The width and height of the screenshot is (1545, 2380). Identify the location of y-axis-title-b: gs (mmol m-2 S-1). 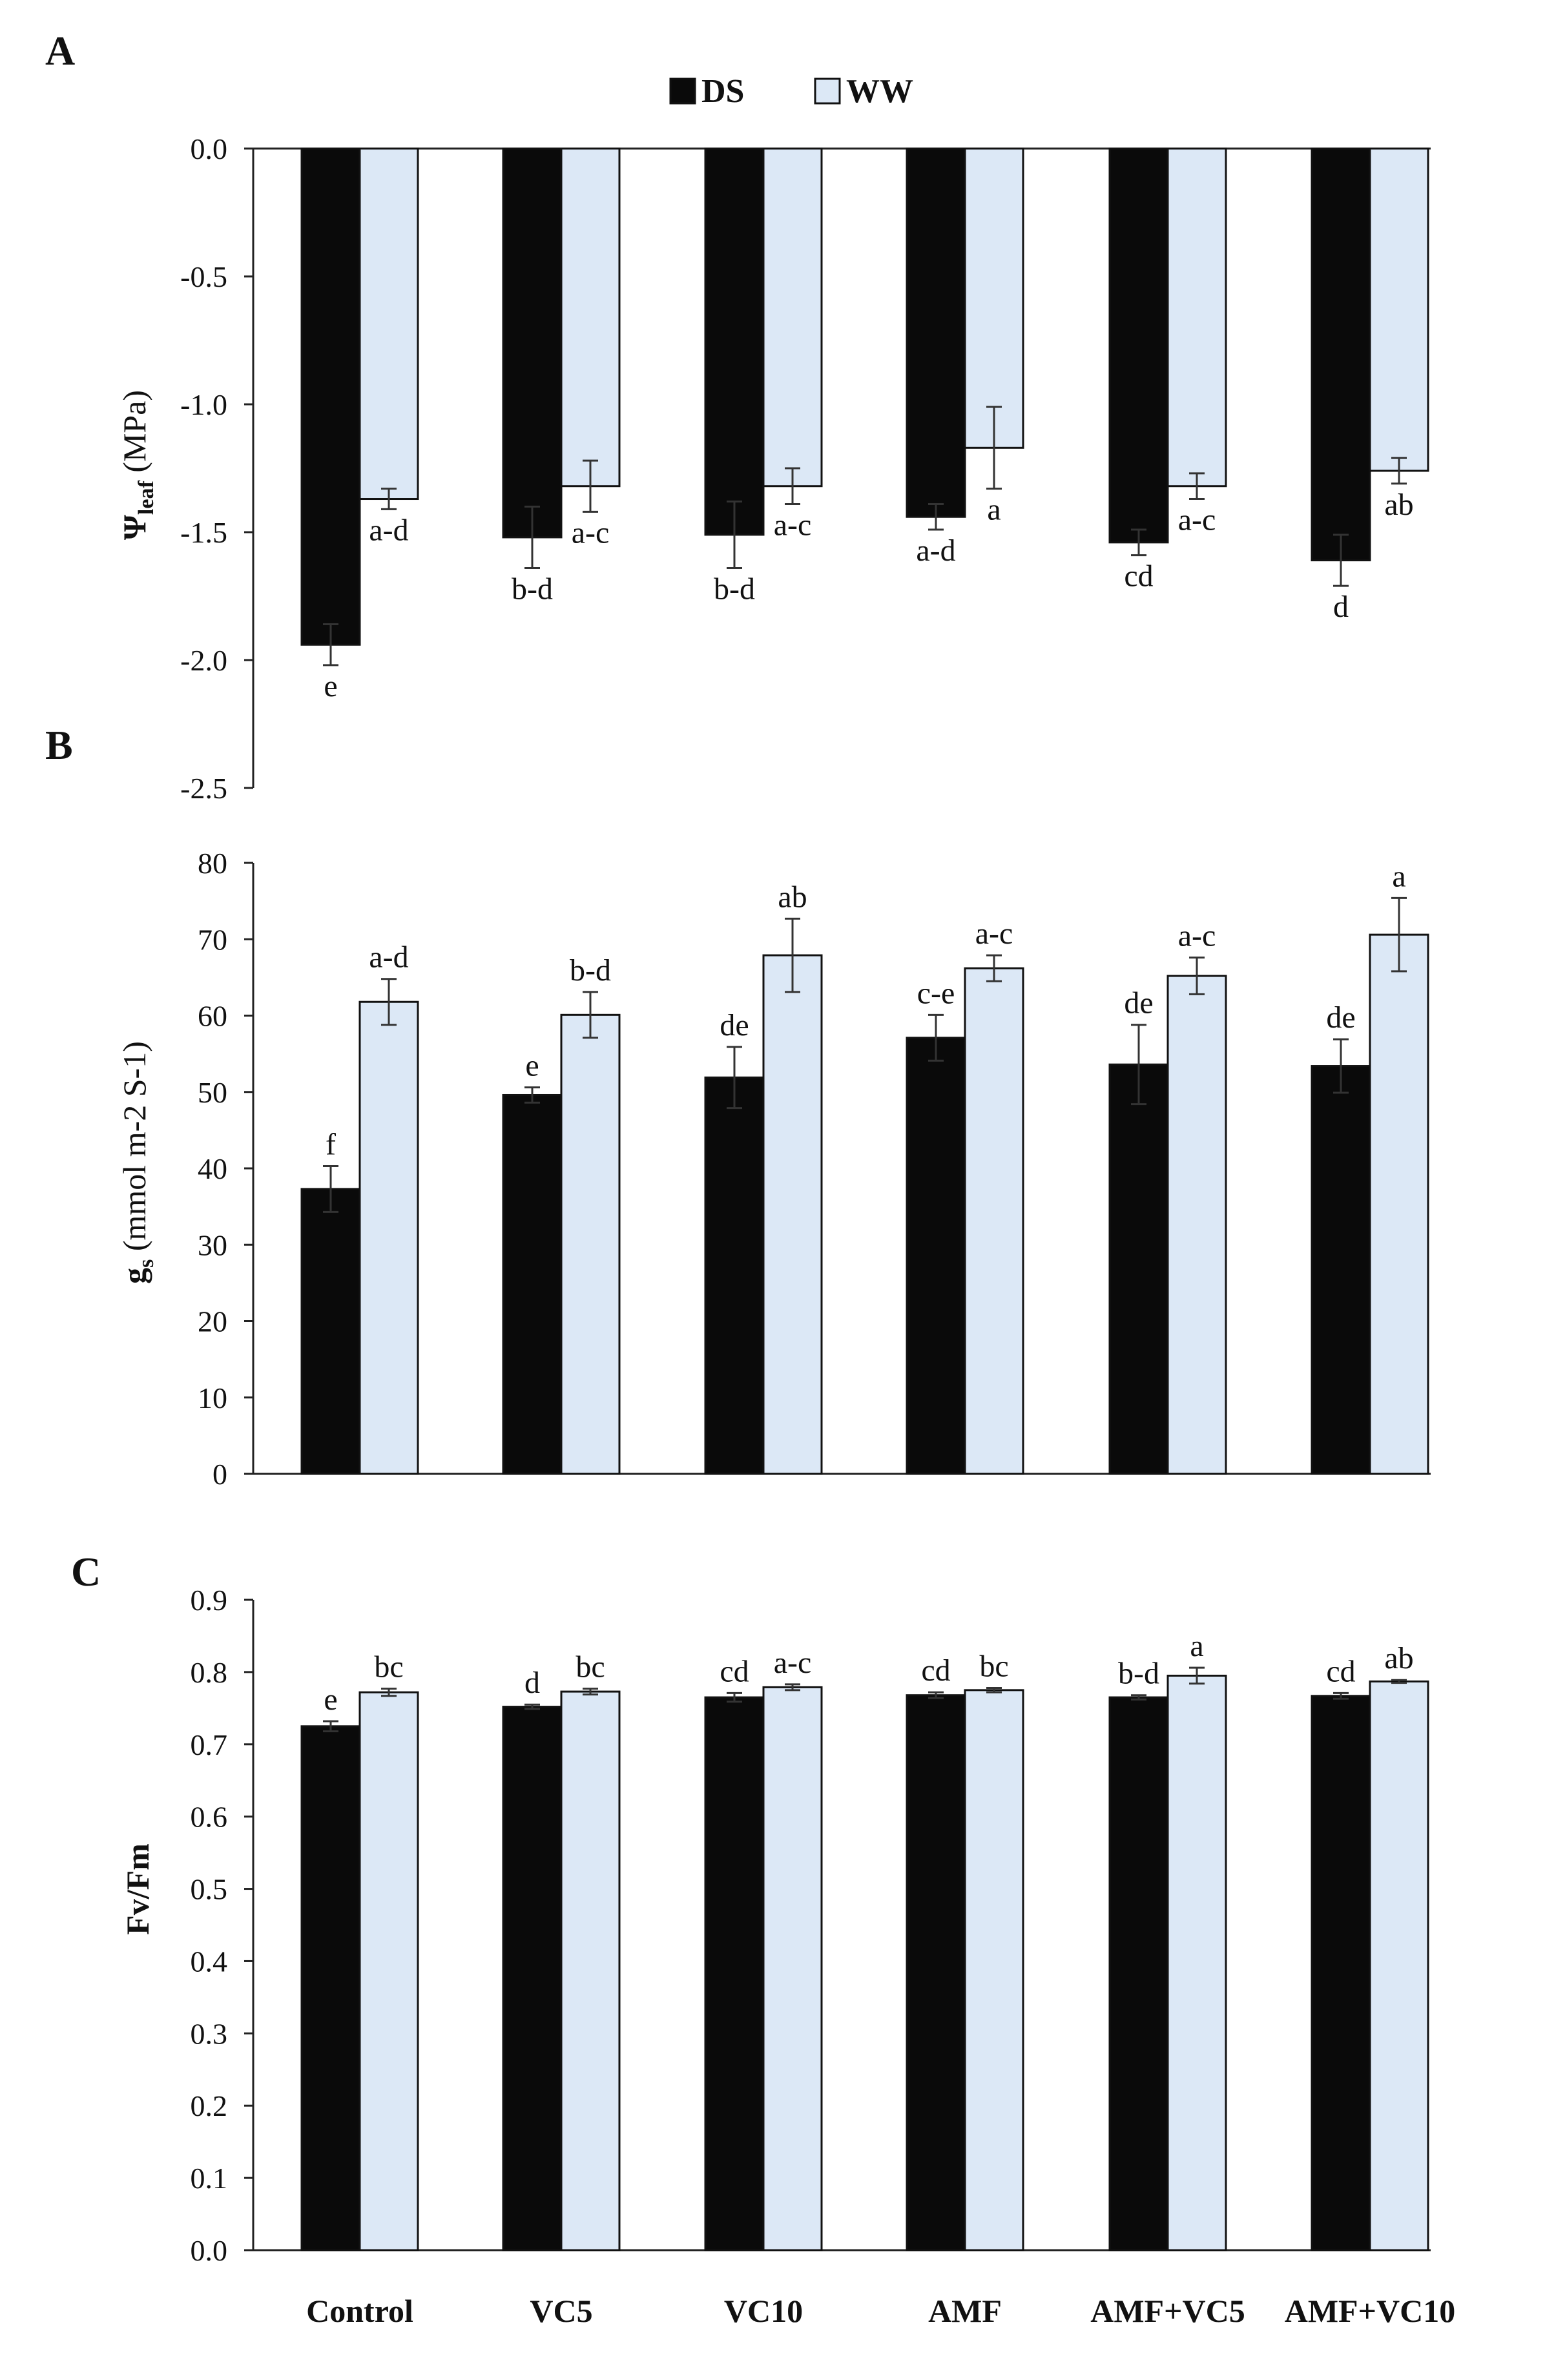
(137, 1162).